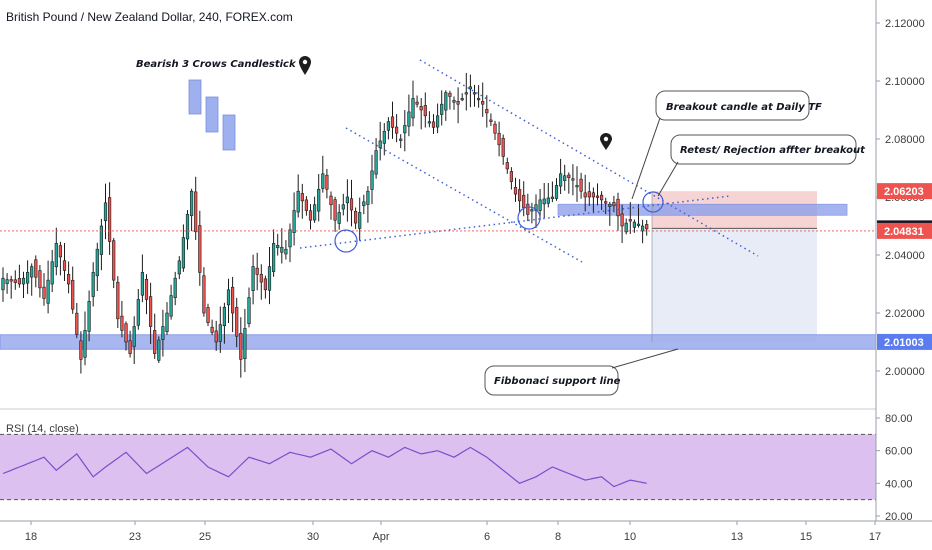  Describe the element at coordinates (464, 195) in the screenshot. I see `lower-down-trendline` at that location.